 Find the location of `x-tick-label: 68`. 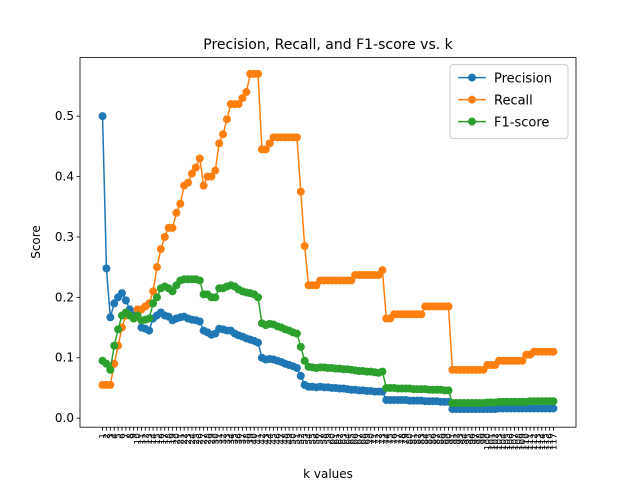

x-tick-label: 68 is located at coordinates (364, 439).